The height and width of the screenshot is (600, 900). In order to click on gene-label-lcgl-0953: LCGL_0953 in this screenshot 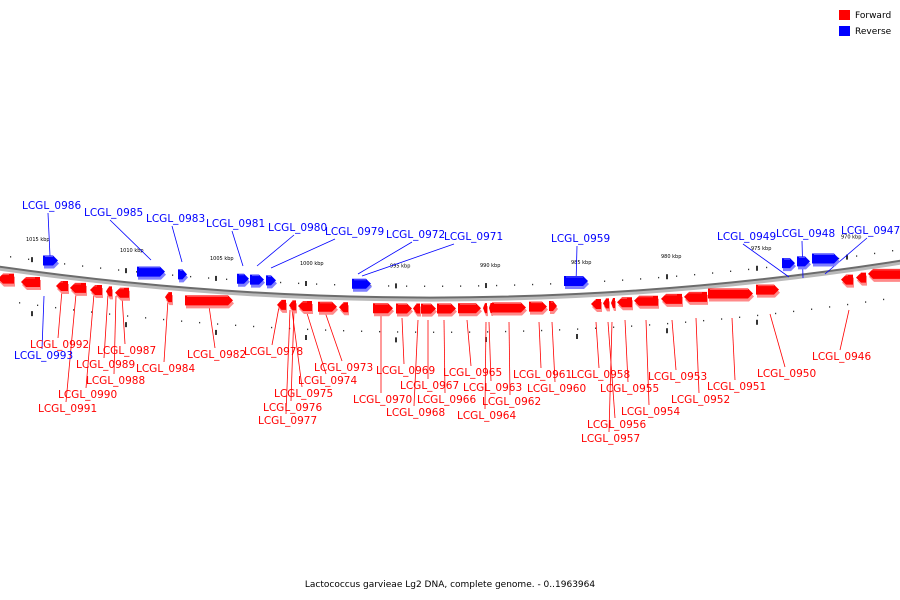, I will do `click(677, 377)`.